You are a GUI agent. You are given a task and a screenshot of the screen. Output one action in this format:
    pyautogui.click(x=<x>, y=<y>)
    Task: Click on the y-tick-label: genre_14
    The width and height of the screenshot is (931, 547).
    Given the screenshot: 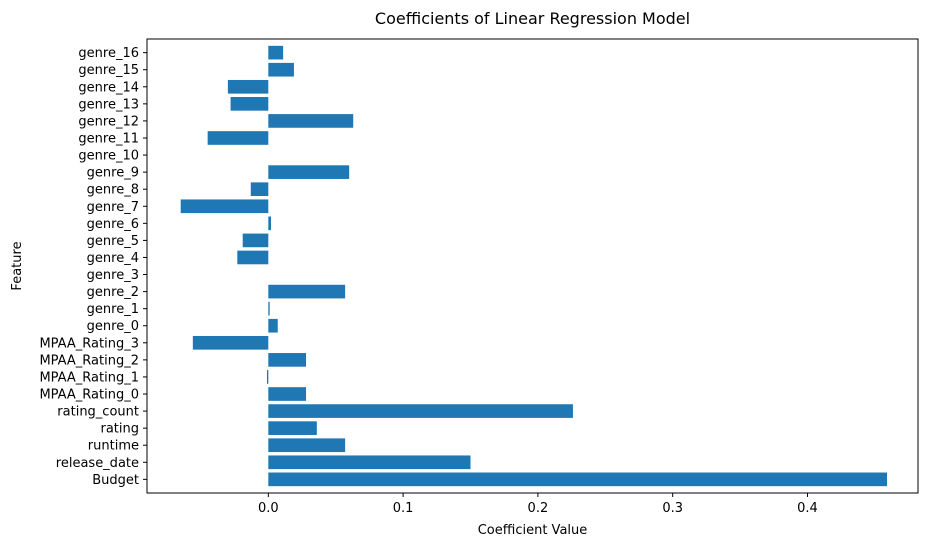 What is the action you would take?
    pyautogui.click(x=108, y=87)
    